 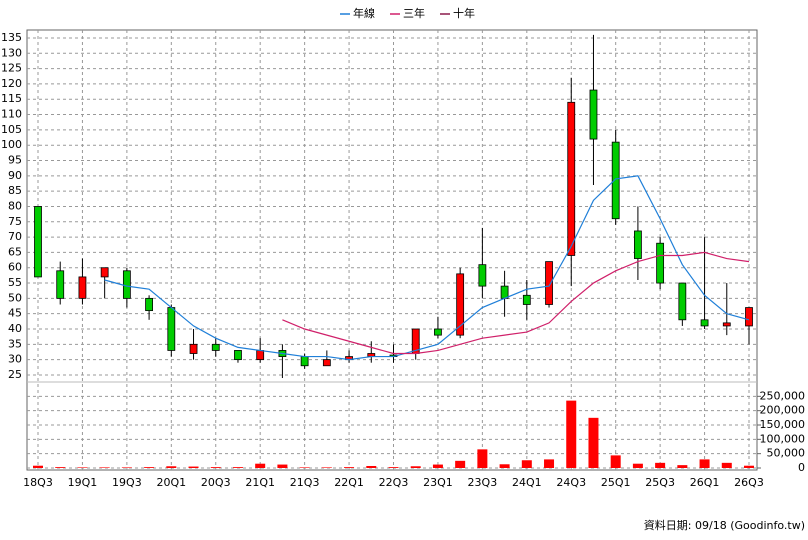 I want to click on y-tick-label: 120, so click(x=11, y=83).